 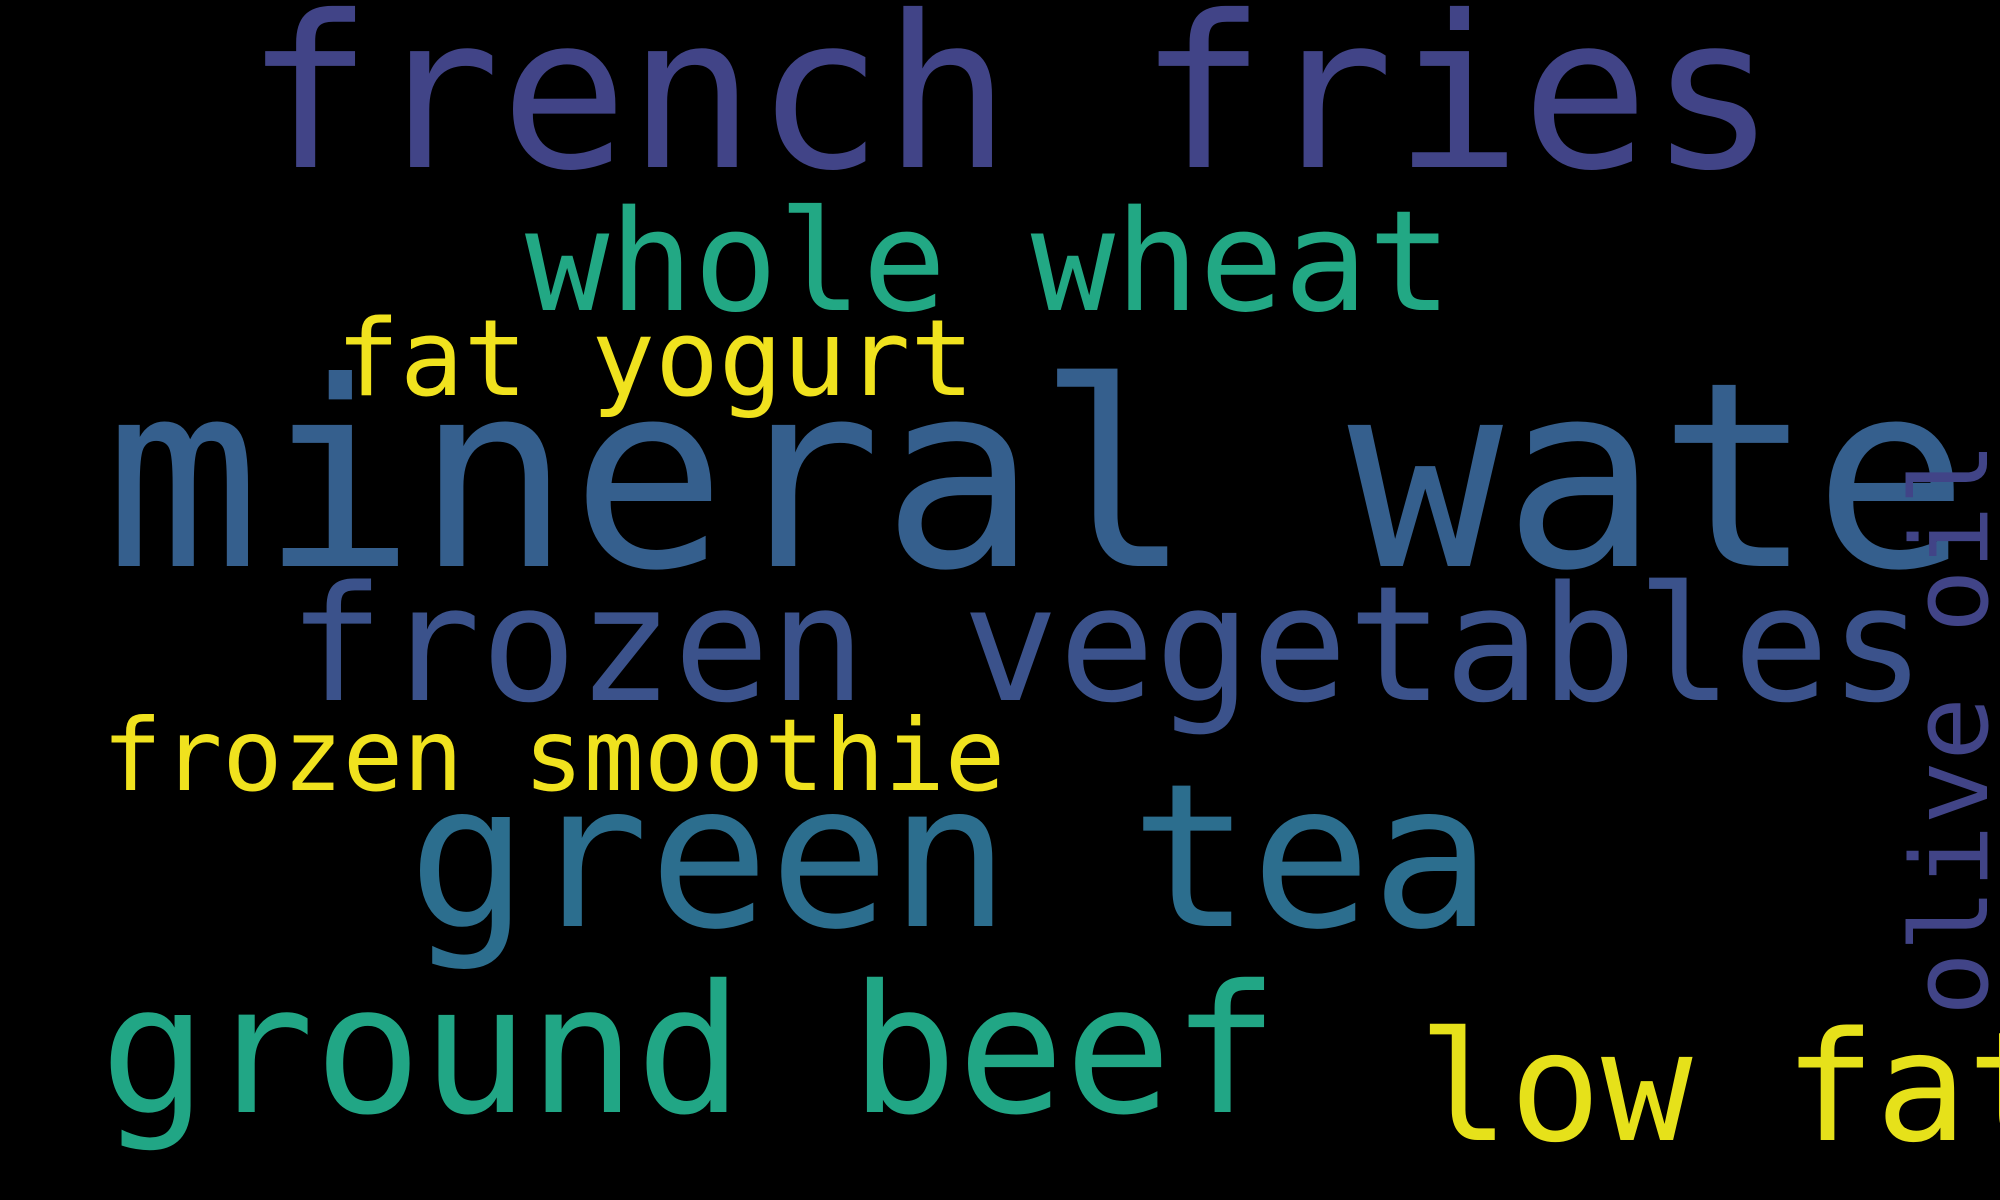 I want to click on word-ground-beef: ground beef, so click(x=689, y=1050).